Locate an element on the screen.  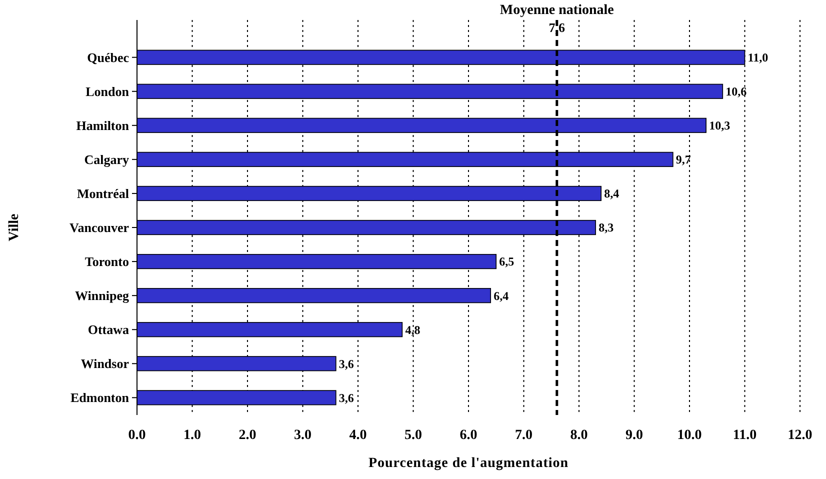
y-tick-label: Edmonton is located at coordinates (100, 398).